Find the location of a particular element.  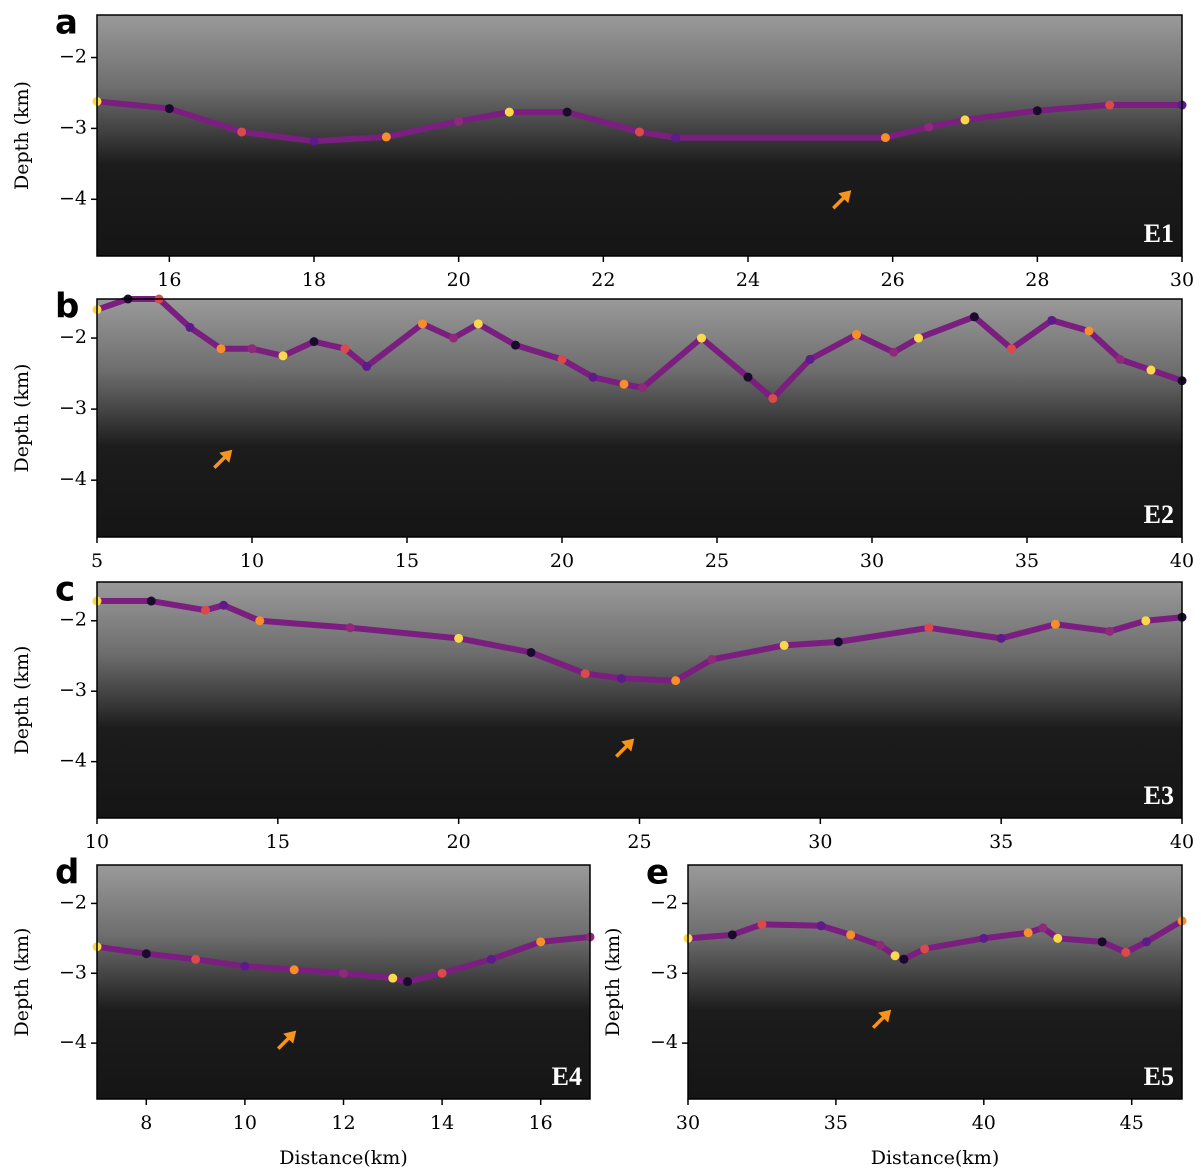

x-tick-label: 20 is located at coordinates (562, 561).